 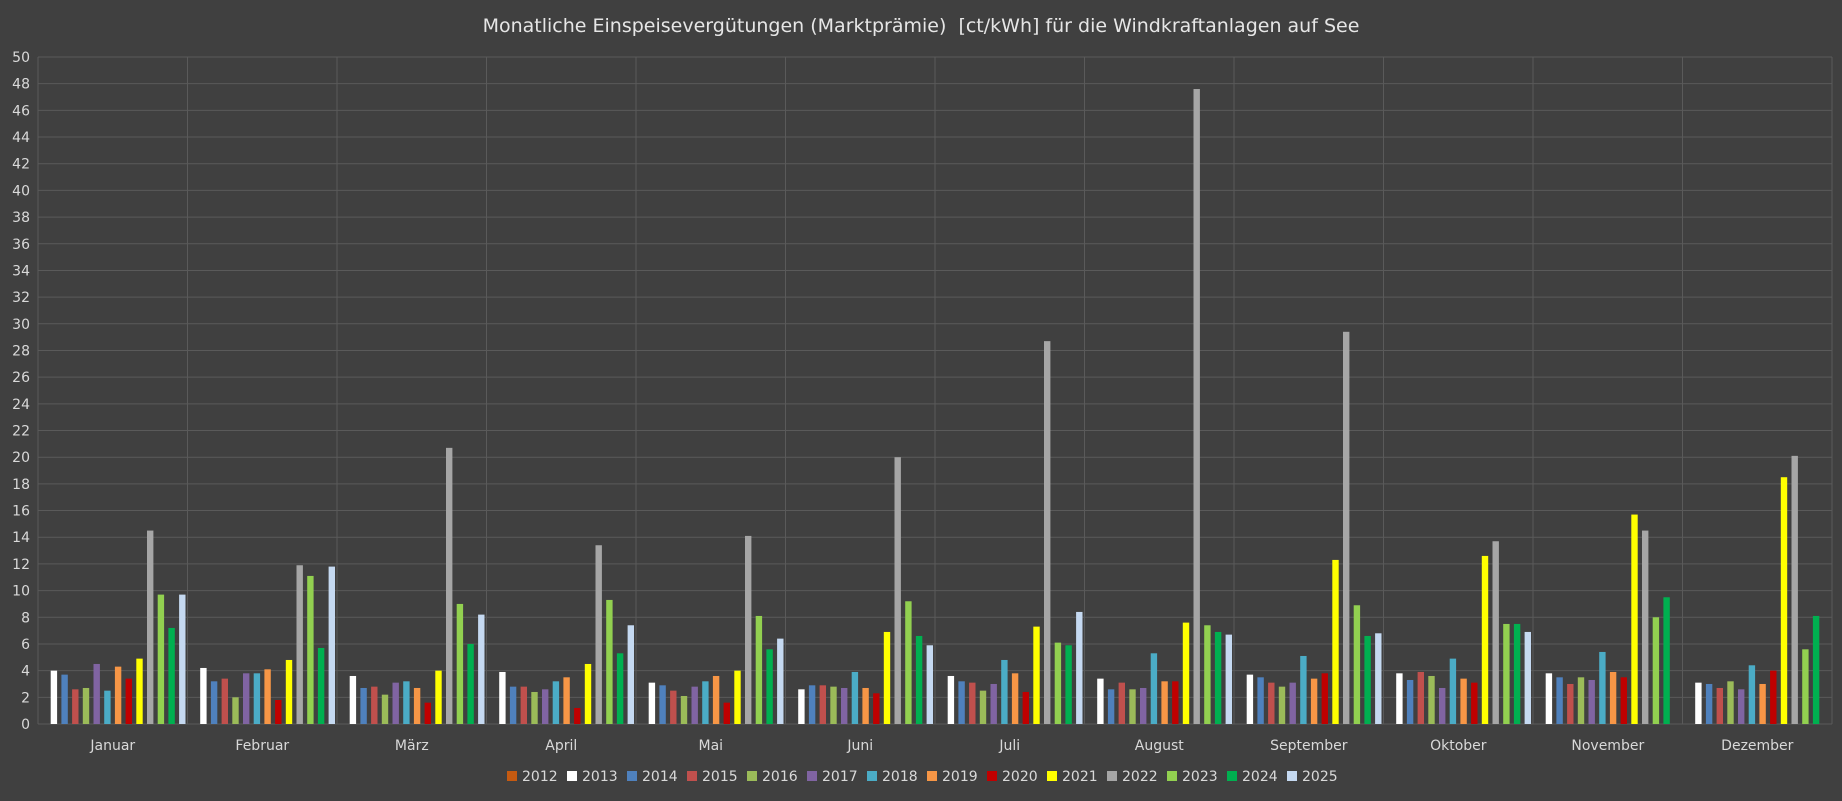 What do you see at coordinates (993, 703) in the screenshot?
I see `bar-2017-Juli` at bounding box center [993, 703].